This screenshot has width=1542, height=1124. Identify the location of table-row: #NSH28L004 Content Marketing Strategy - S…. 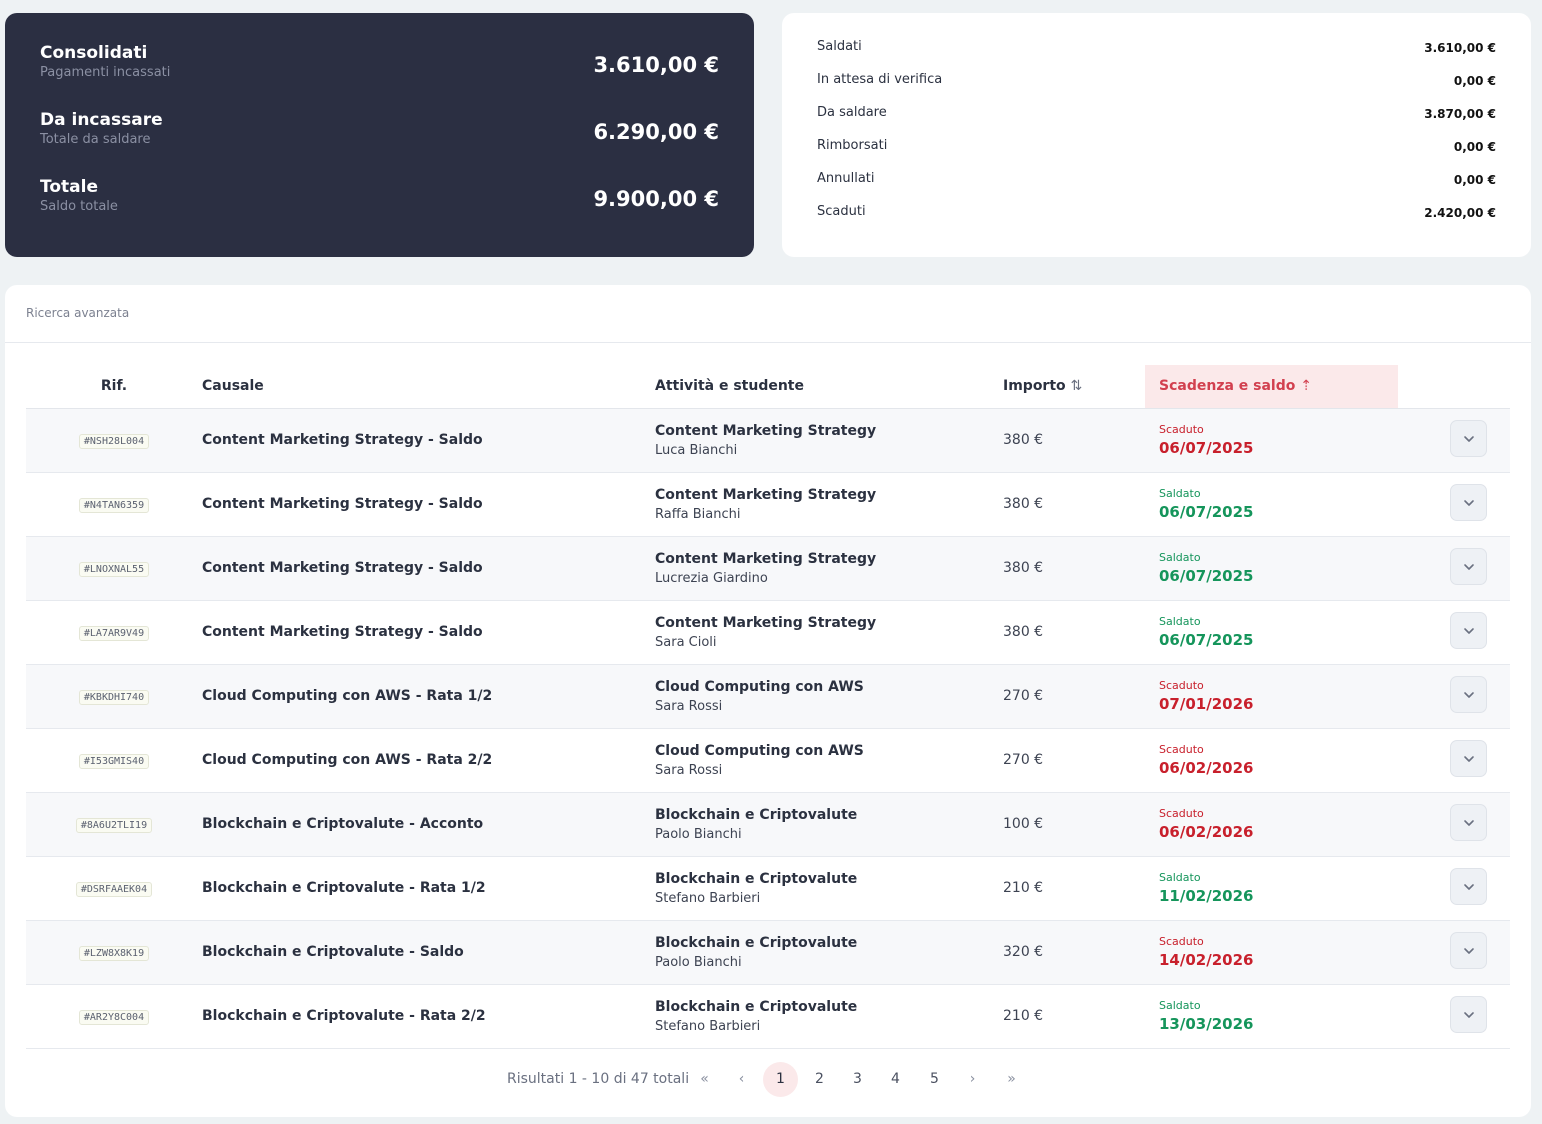
(768, 440).